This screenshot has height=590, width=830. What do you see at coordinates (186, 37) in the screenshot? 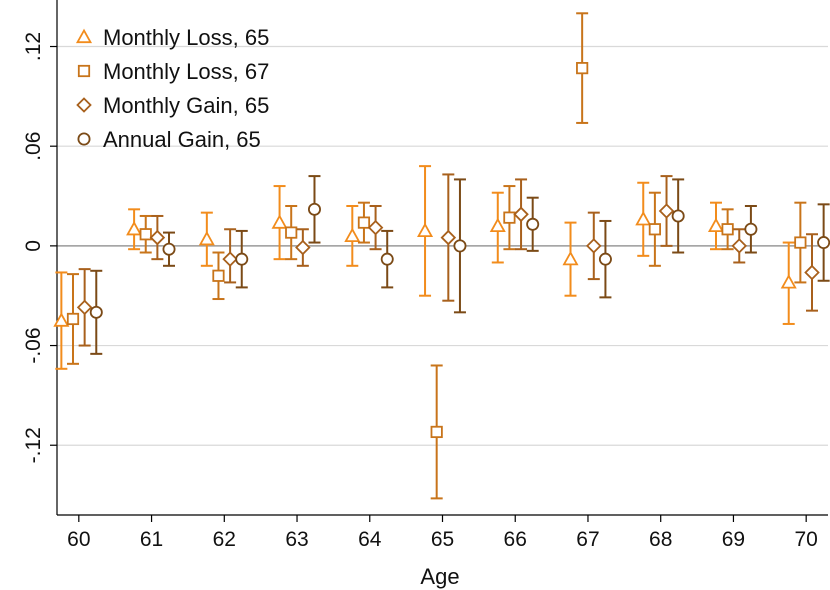
I see `legend-label: Monthly Loss, 65` at bounding box center [186, 37].